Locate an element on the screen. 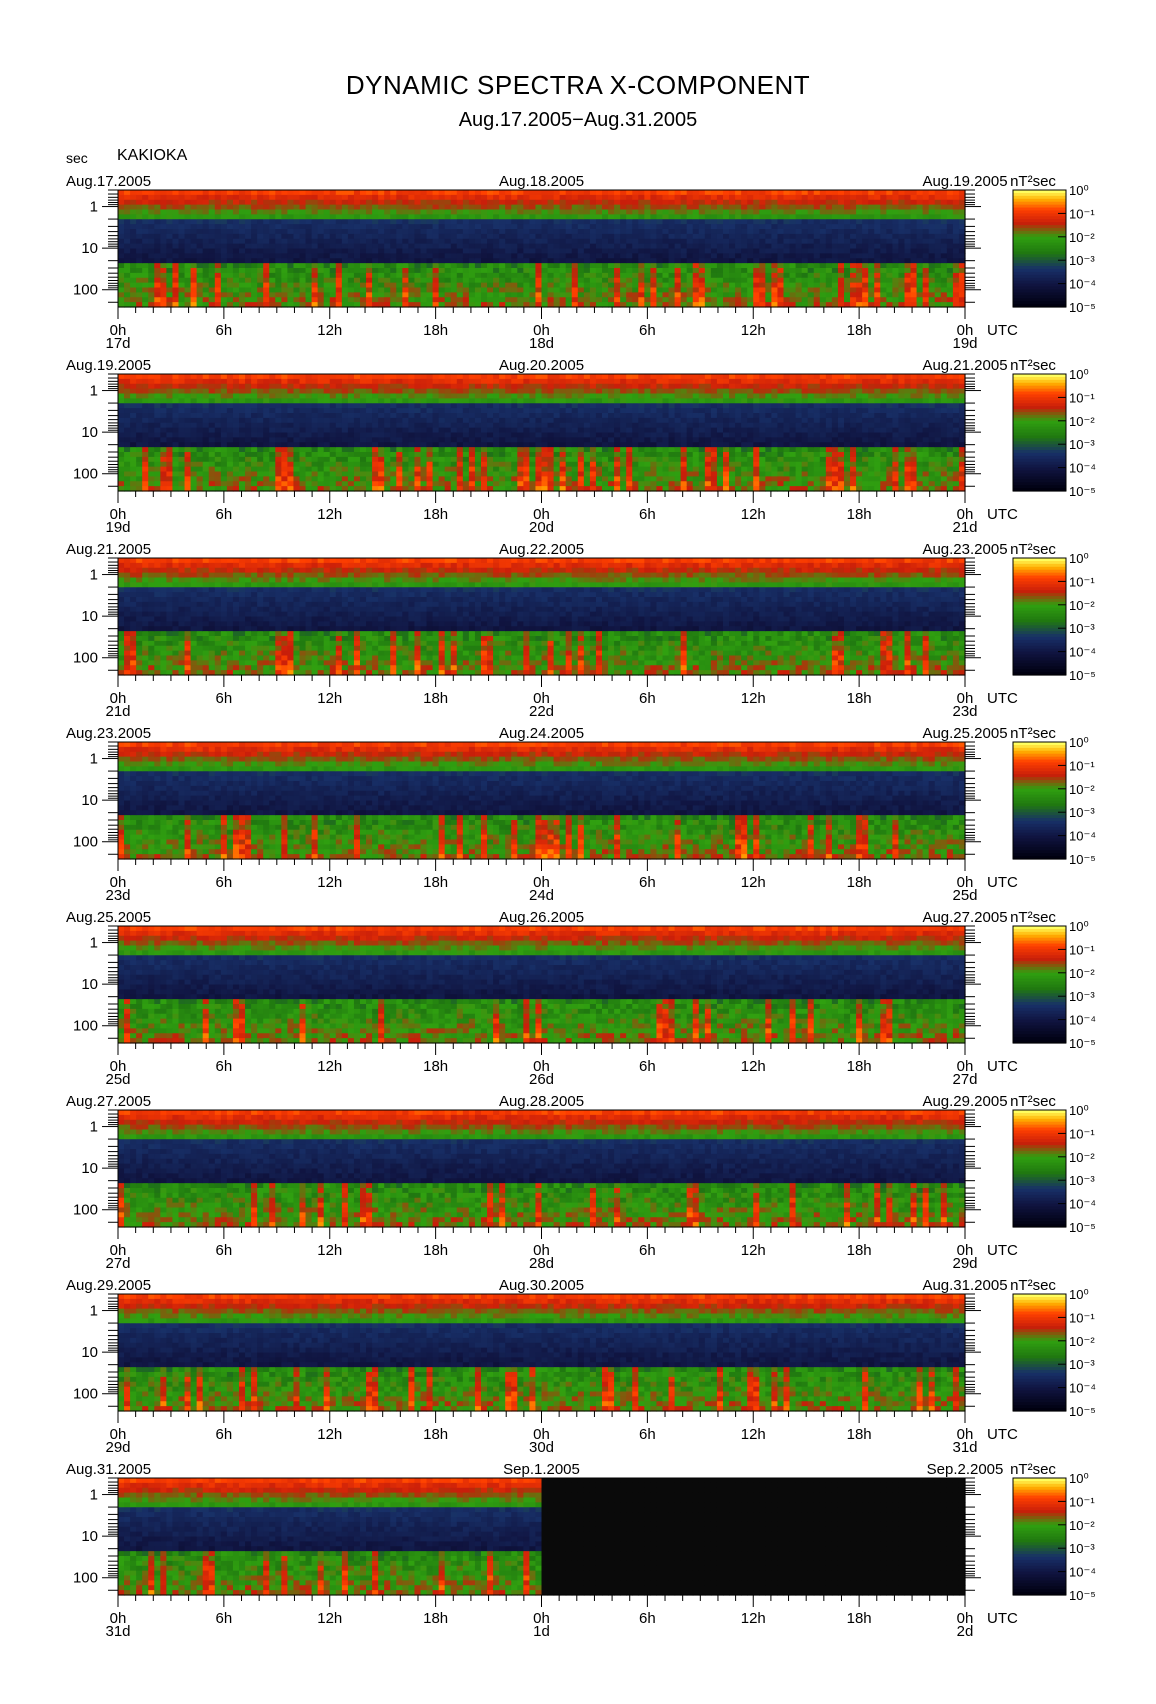 The height and width of the screenshot is (1704, 1156). day-label: 25d is located at coordinates (964, 895).